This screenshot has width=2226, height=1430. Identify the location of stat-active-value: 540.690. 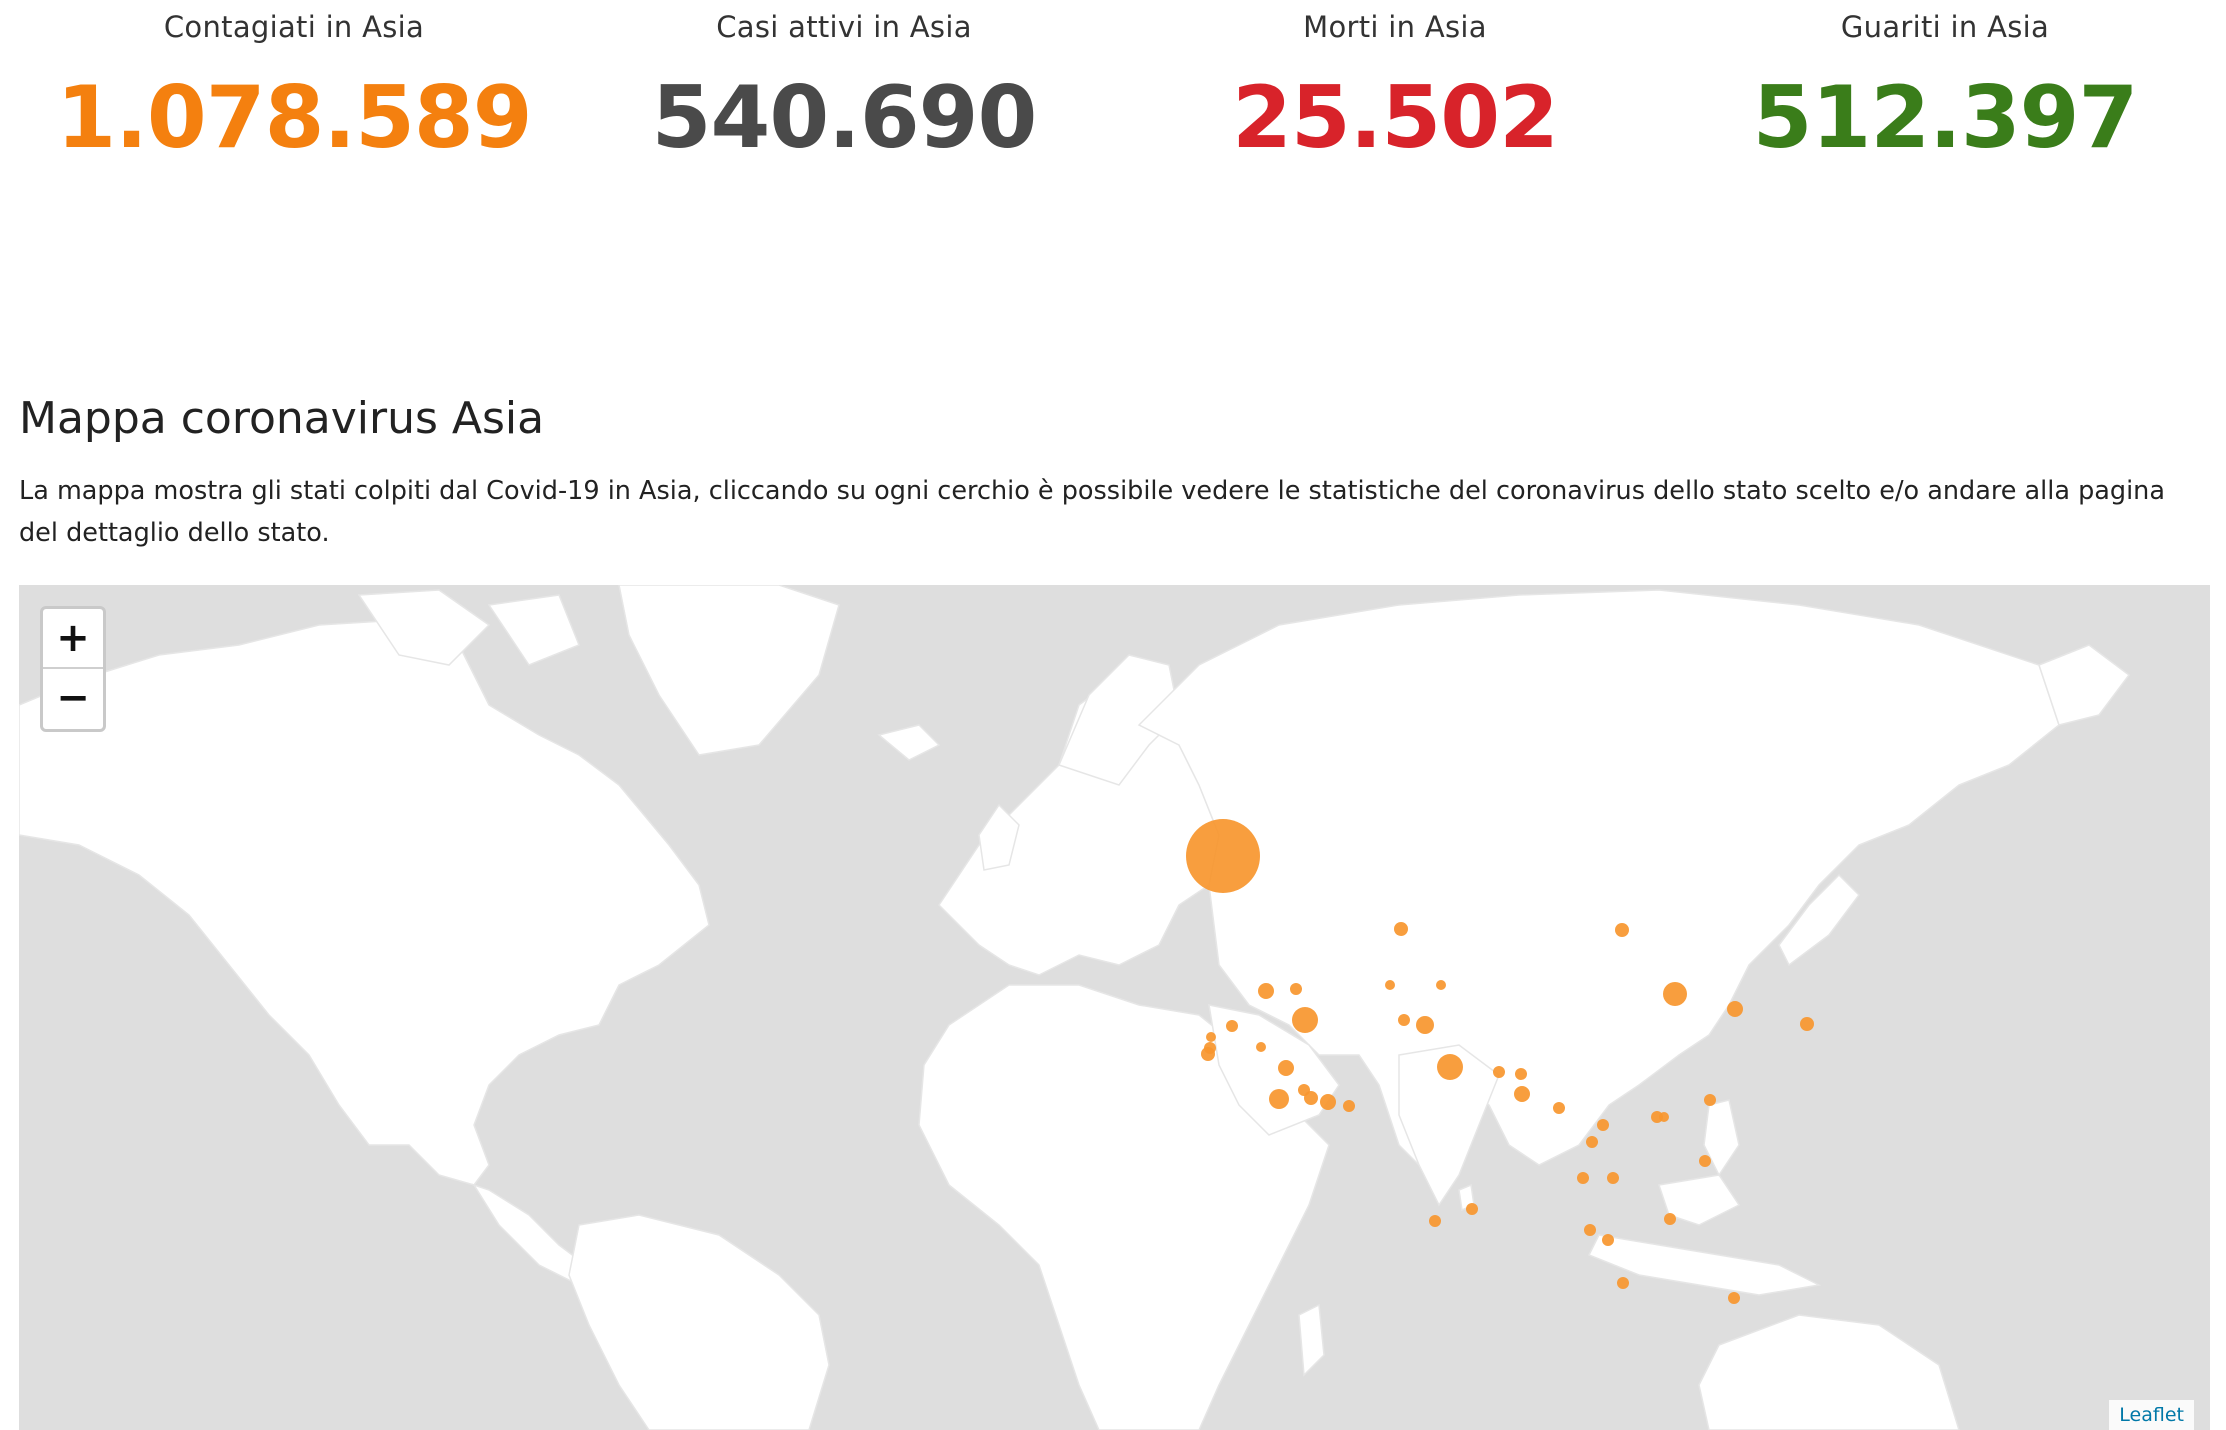
(844, 118).